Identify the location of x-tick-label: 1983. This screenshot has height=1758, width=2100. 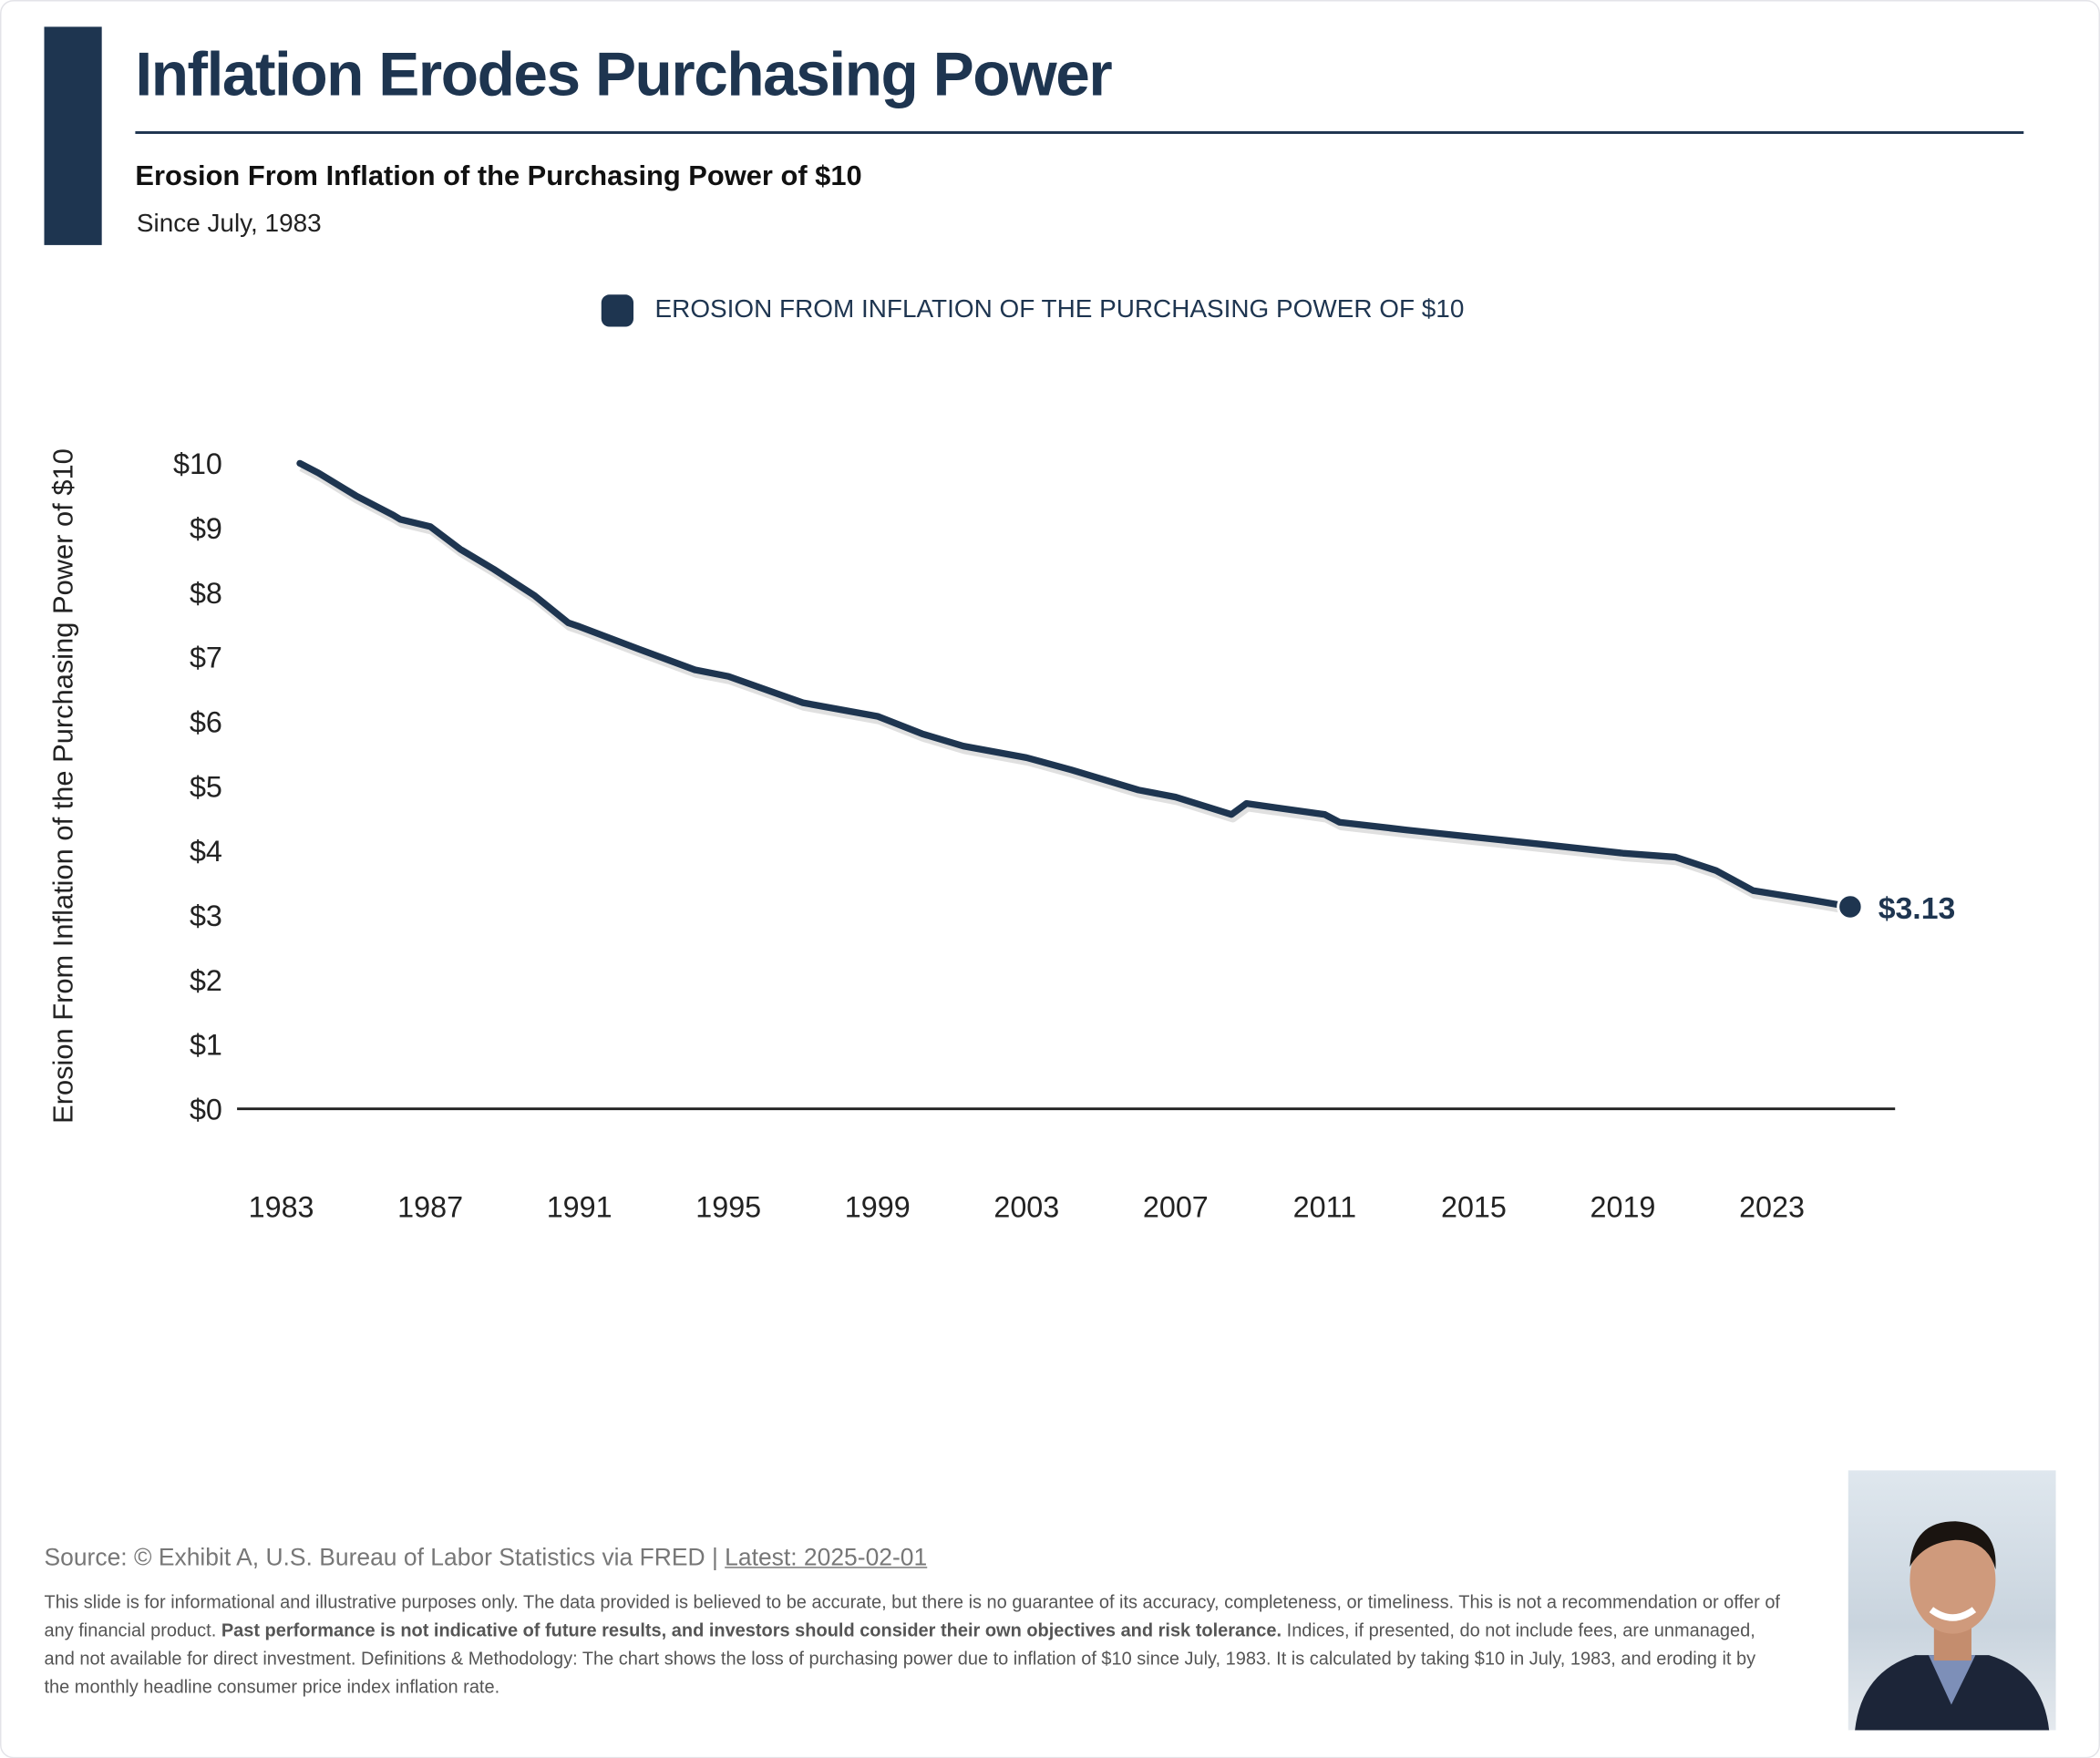
(281, 1207).